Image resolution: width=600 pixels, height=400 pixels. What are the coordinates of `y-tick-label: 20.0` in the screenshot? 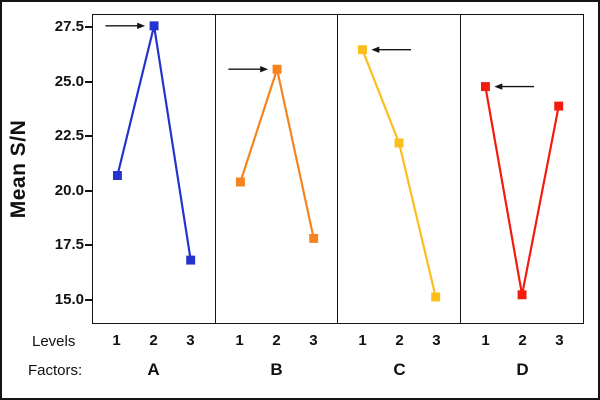 It's located at (69, 190).